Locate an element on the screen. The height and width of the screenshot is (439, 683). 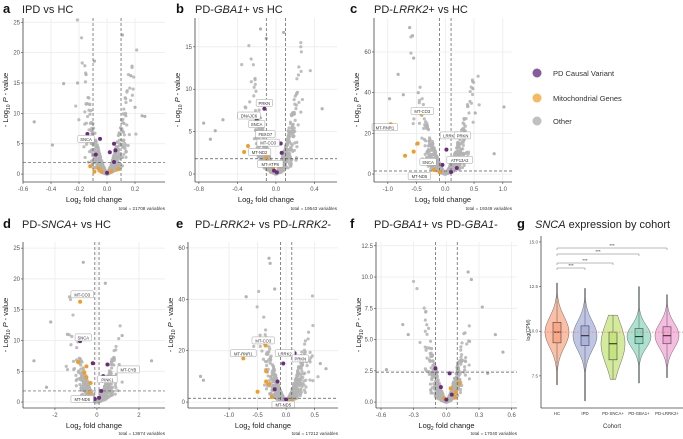
x-axis-title: Log2 fold change is located at coordinates (263, 426).